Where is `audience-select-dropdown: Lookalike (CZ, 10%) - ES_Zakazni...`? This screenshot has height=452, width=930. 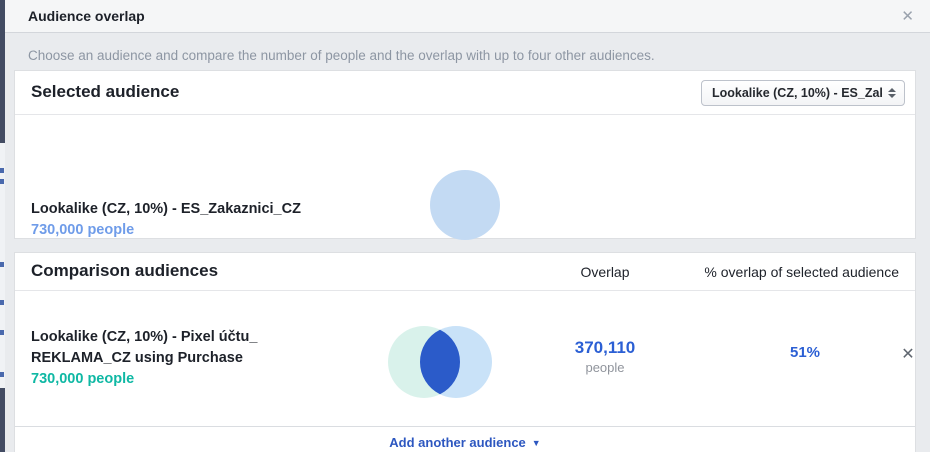
audience-select-dropdown: Lookalike (CZ, 10%) - ES_Zakazni... is located at coordinates (803, 93).